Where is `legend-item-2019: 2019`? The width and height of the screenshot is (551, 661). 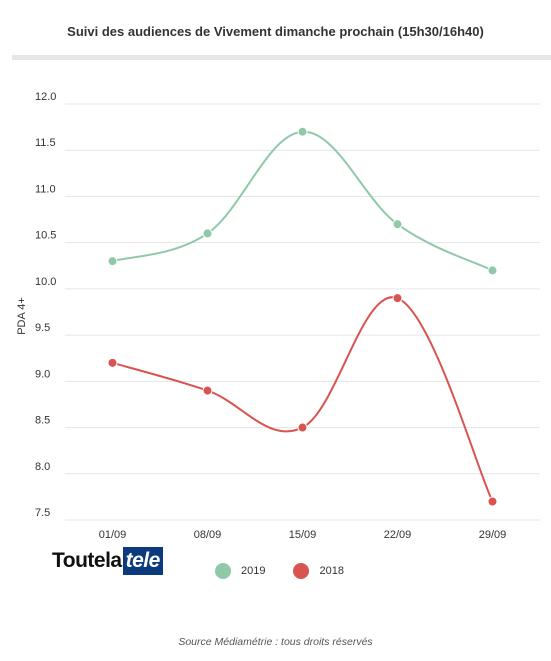
legend-item-2019: 2019 is located at coordinates (240, 571).